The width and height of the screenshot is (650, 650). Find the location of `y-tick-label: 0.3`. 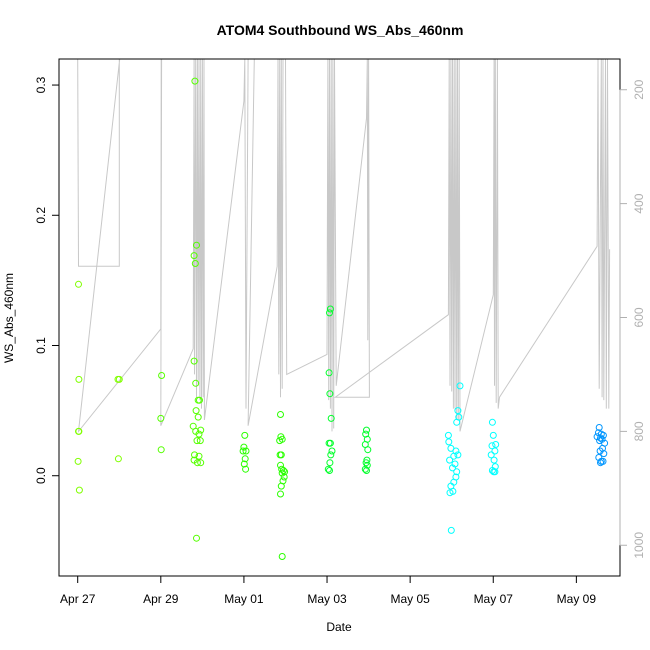

y-tick-label: 0.3 is located at coordinates (41, 84).